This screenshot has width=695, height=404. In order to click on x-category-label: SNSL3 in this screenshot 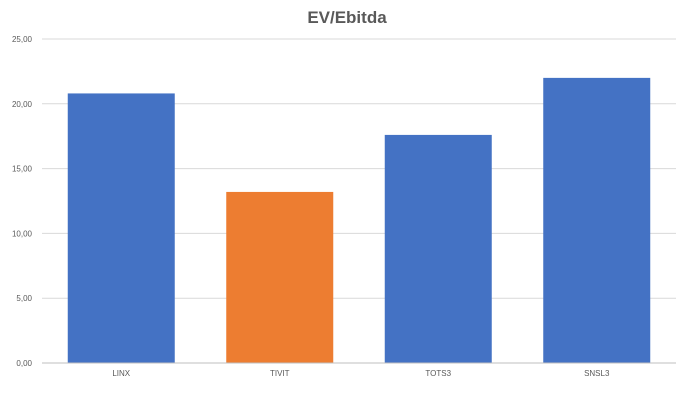, I will do `click(597, 373)`.